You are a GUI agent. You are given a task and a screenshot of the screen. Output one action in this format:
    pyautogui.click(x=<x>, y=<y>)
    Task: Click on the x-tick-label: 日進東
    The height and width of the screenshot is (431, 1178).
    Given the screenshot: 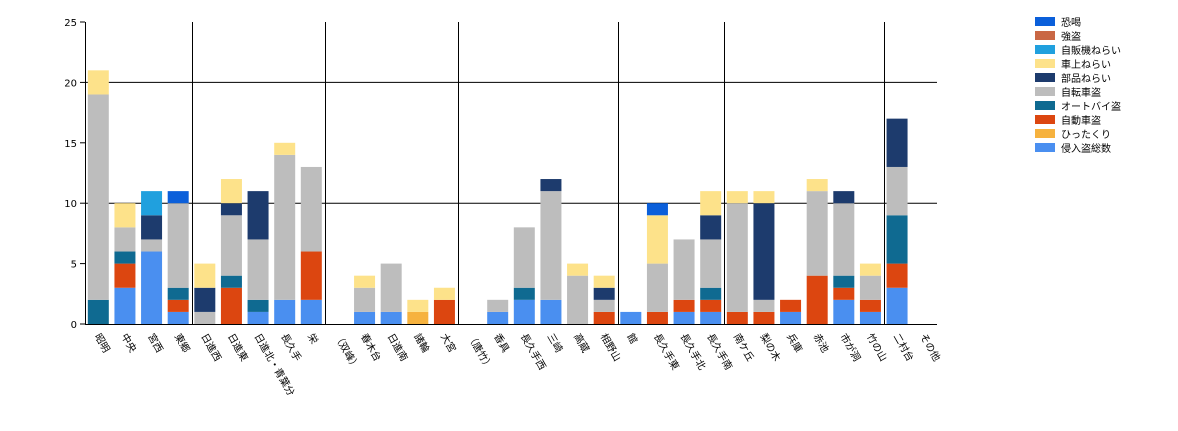 What is the action you would take?
    pyautogui.click(x=238, y=347)
    